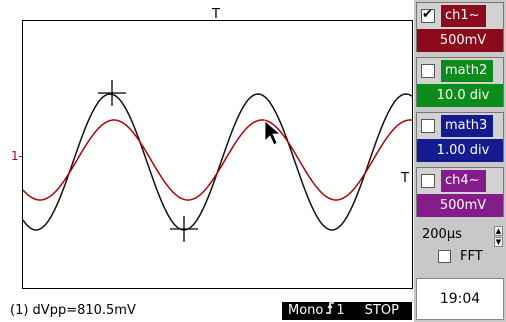 The height and width of the screenshot is (322, 506). I want to click on acquisition-status-bar: Mono 1 STOP, so click(347, 311).